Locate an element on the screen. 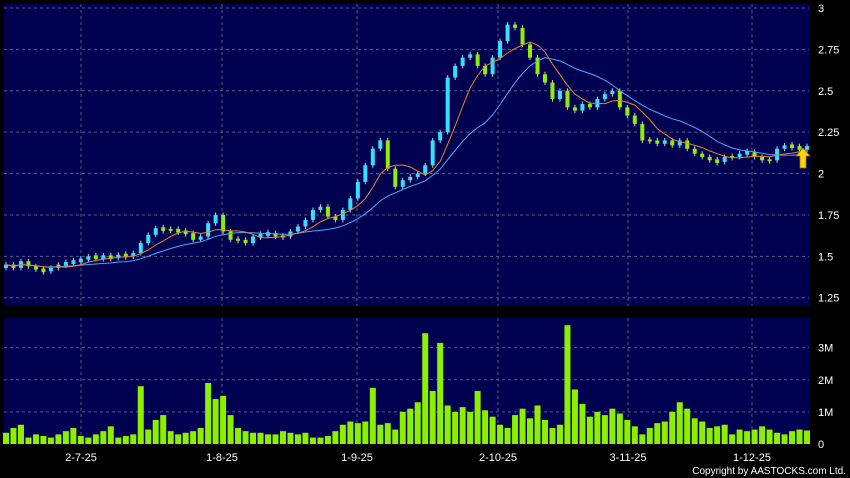 This screenshot has width=850, height=478. date-tick-label: 2-10-25 is located at coordinates (498, 458).